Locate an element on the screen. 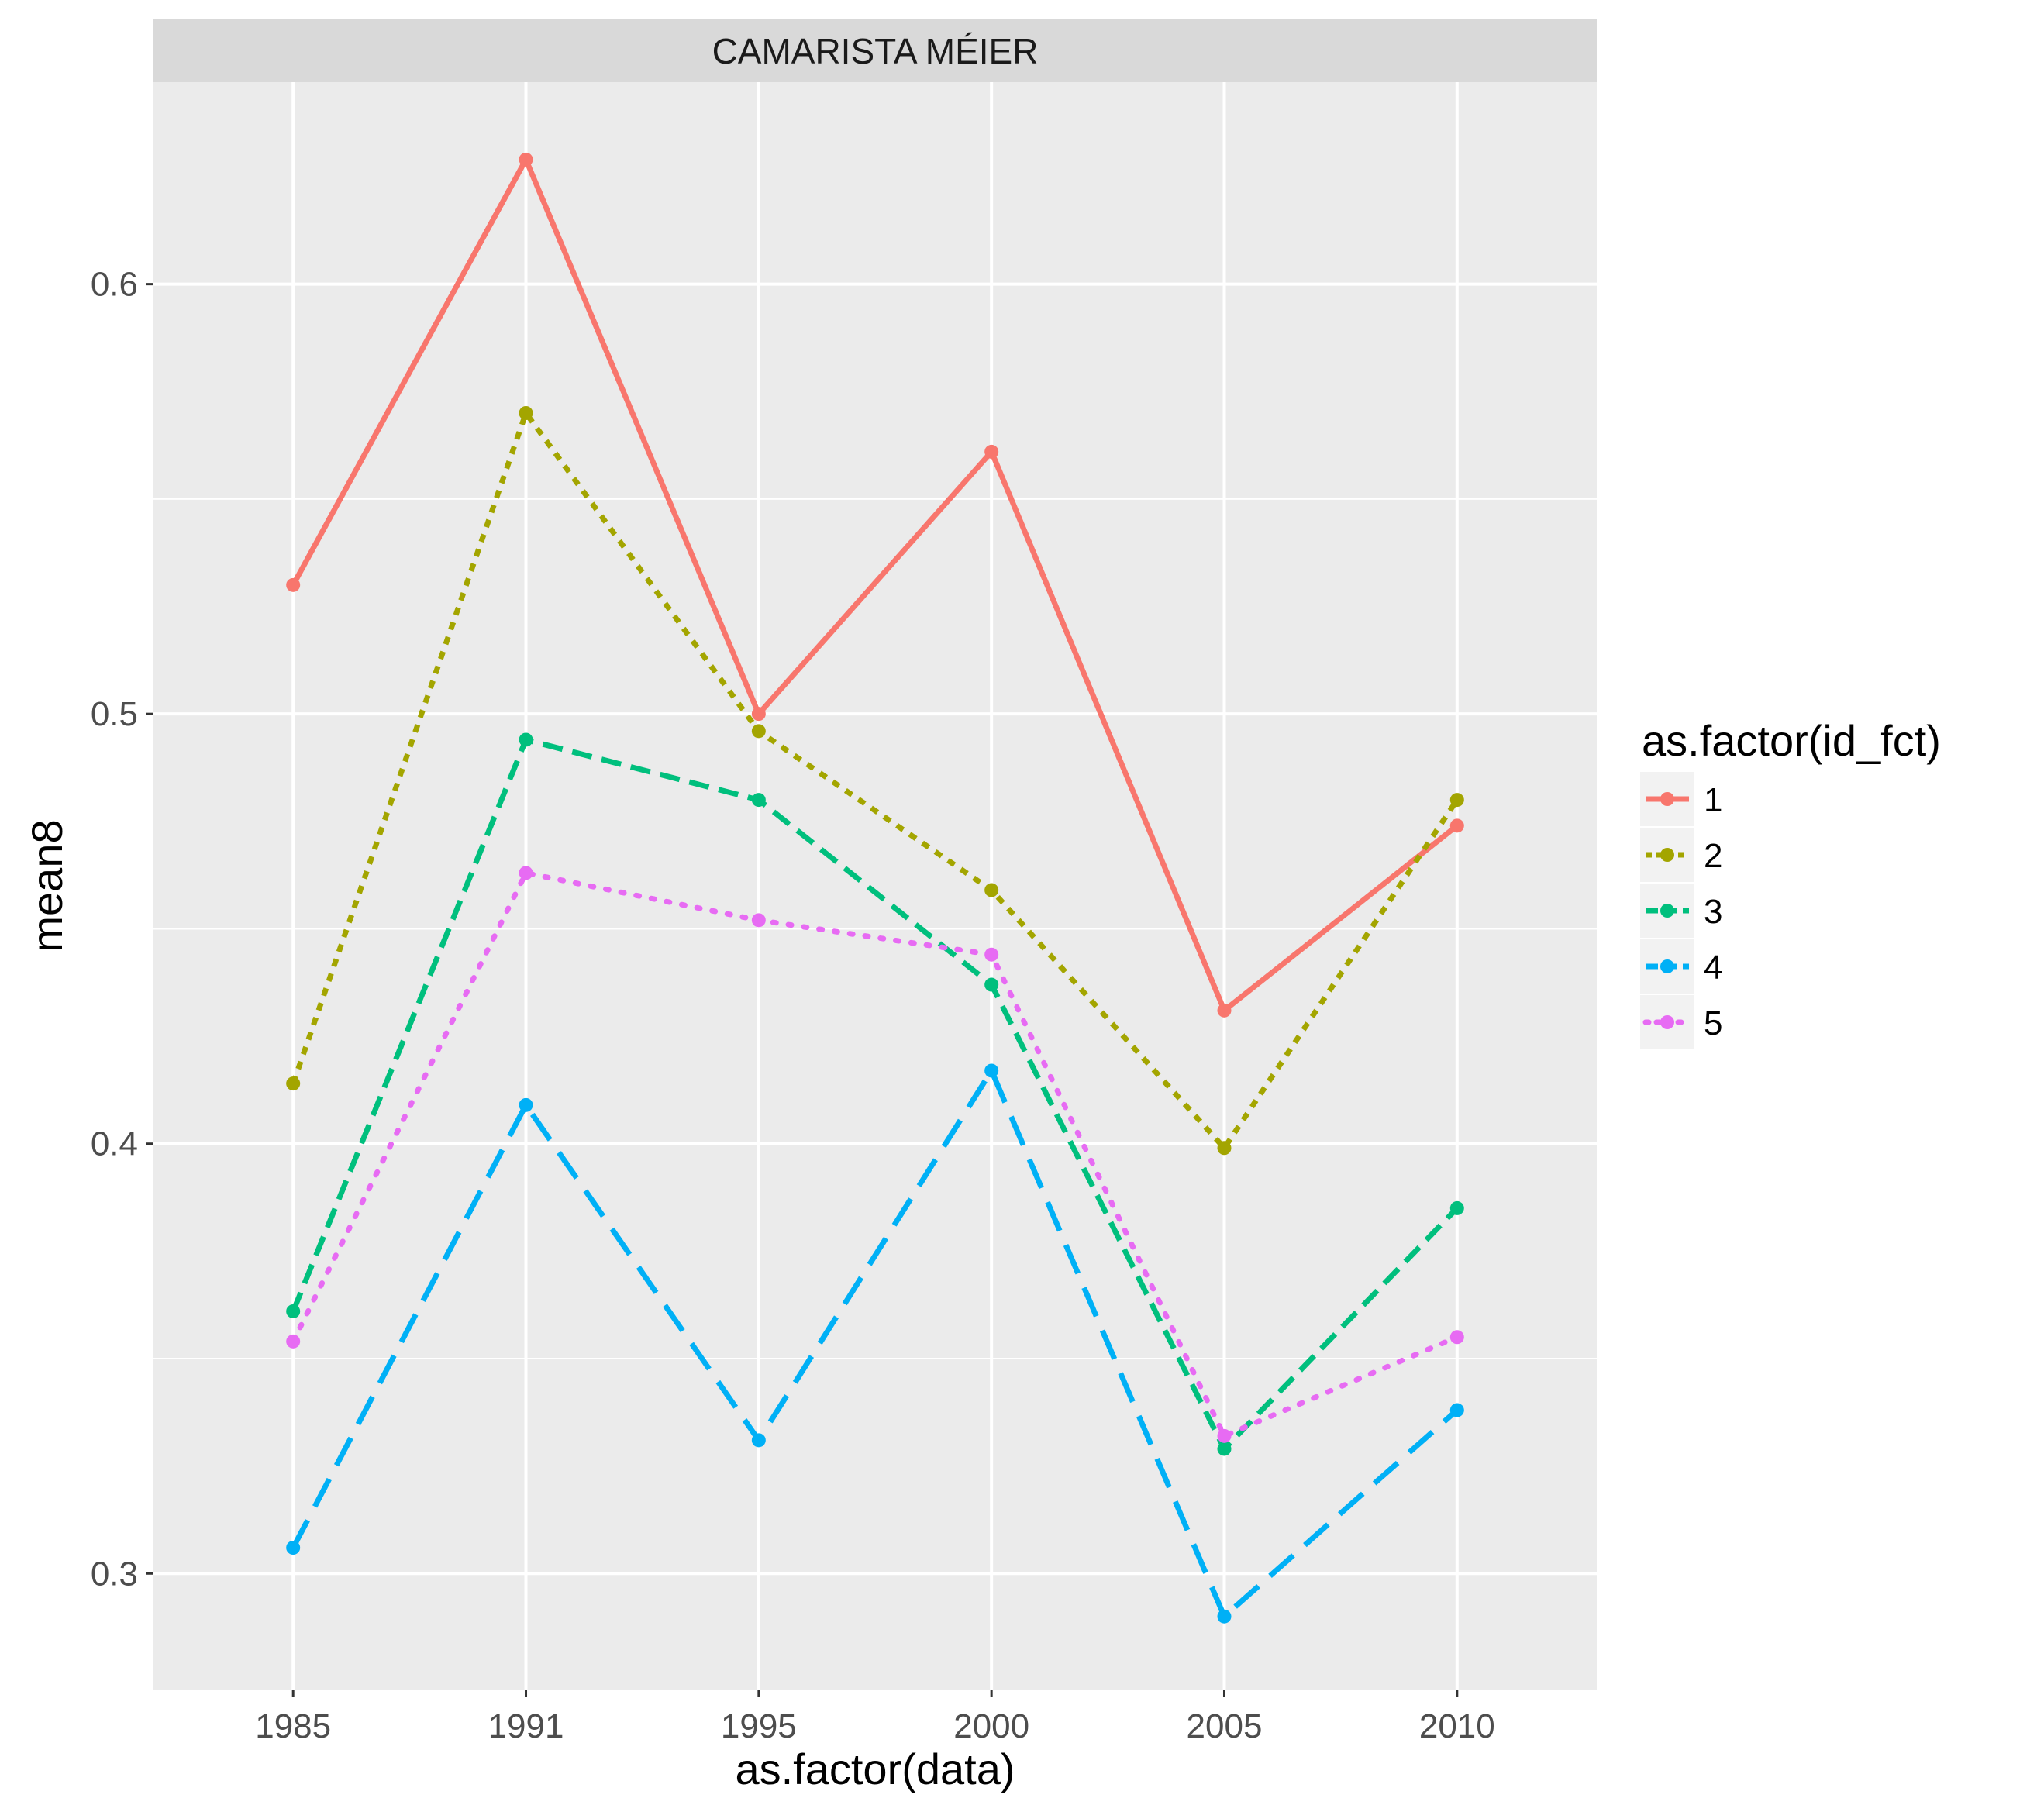 Image resolution: width=2044 pixels, height=1798 pixels. legend-label: 2 is located at coordinates (1713, 856).